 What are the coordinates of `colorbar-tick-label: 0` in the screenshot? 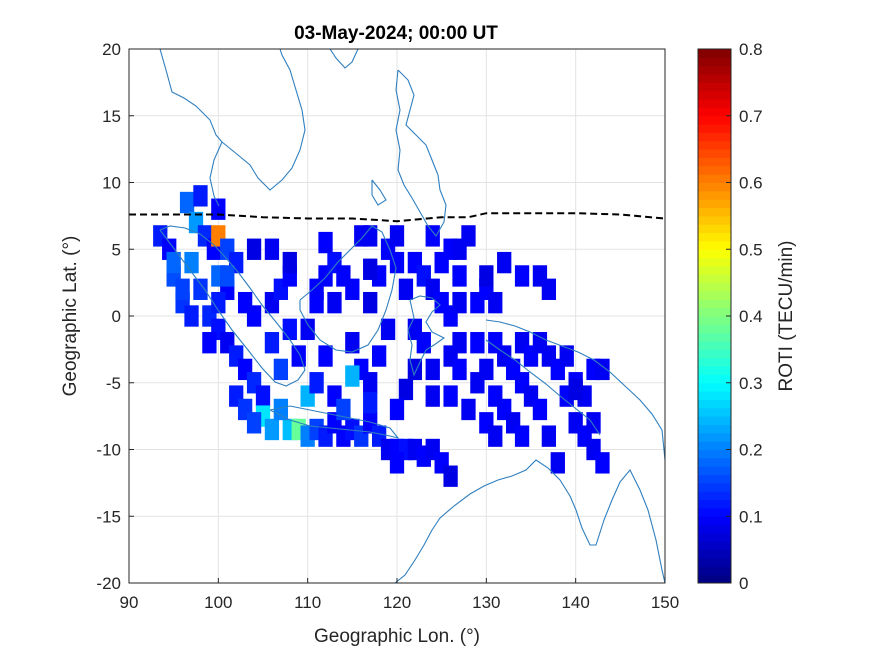 It's located at (743, 583).